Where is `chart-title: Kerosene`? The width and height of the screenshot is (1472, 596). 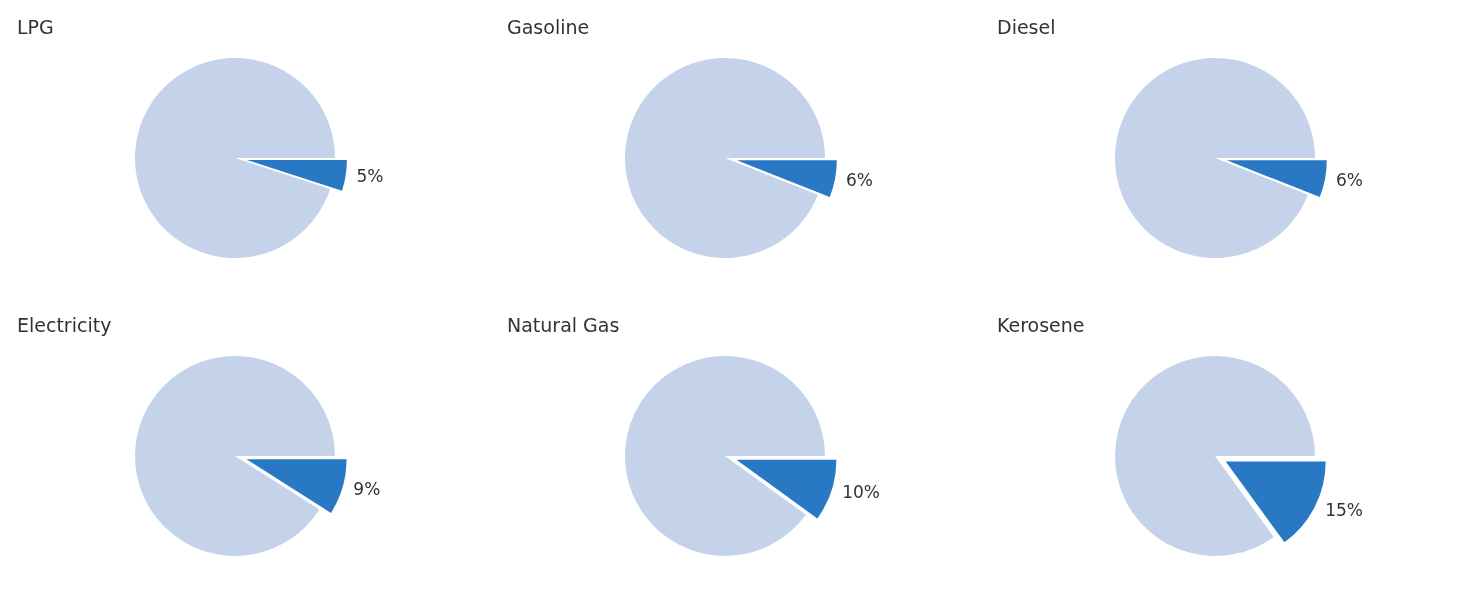 chart-title: Kerosene is located at coordinates (1041, 324).